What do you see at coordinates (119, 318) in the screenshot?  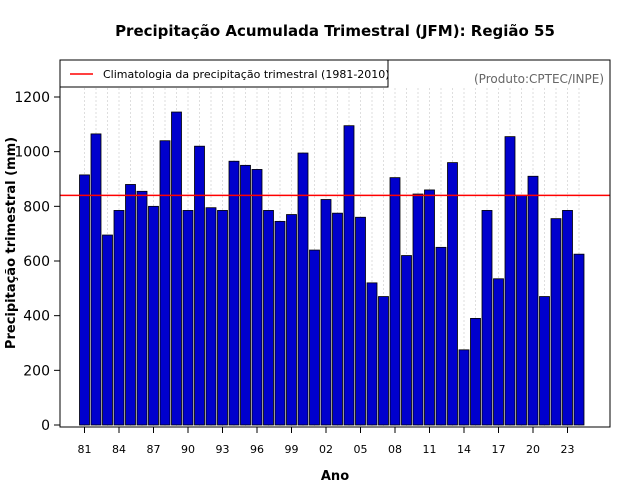 I see `bar-1984` at bounding box center [119, 318].